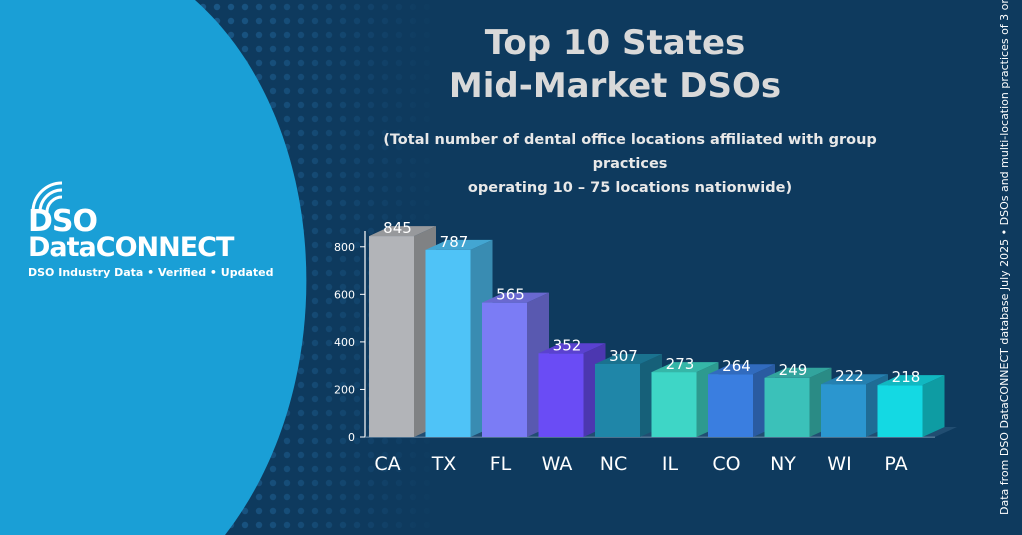 The height and width of the screenshot is (535, 1022). Describe the element at coordinates (670, 464) in the screenshot. I see `x-tick-label-IL: IL` at that location.